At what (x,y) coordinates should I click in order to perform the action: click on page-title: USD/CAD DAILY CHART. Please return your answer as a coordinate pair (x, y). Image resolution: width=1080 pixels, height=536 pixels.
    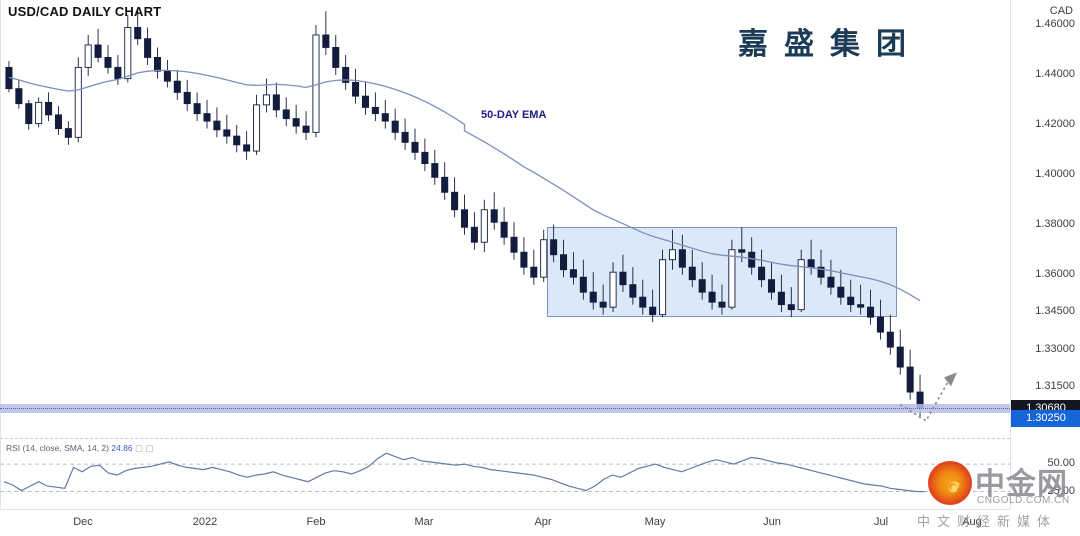
    Looking at the image, I should click on (85, 11).